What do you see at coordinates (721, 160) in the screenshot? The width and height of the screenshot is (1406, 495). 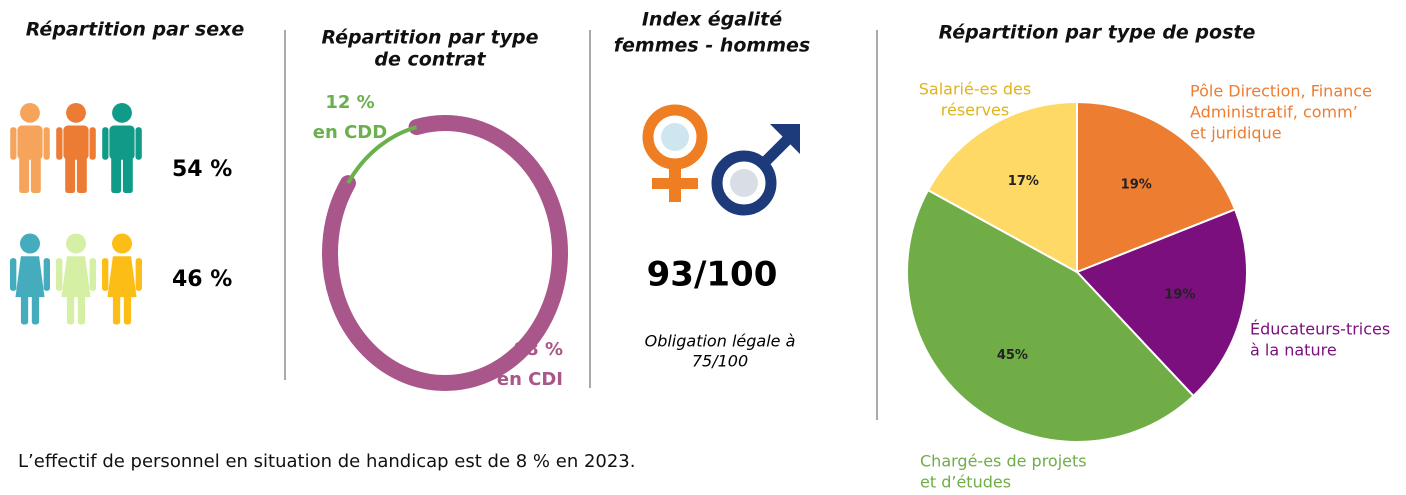 I see `gender-symbols` at bounding box center [721, 160].